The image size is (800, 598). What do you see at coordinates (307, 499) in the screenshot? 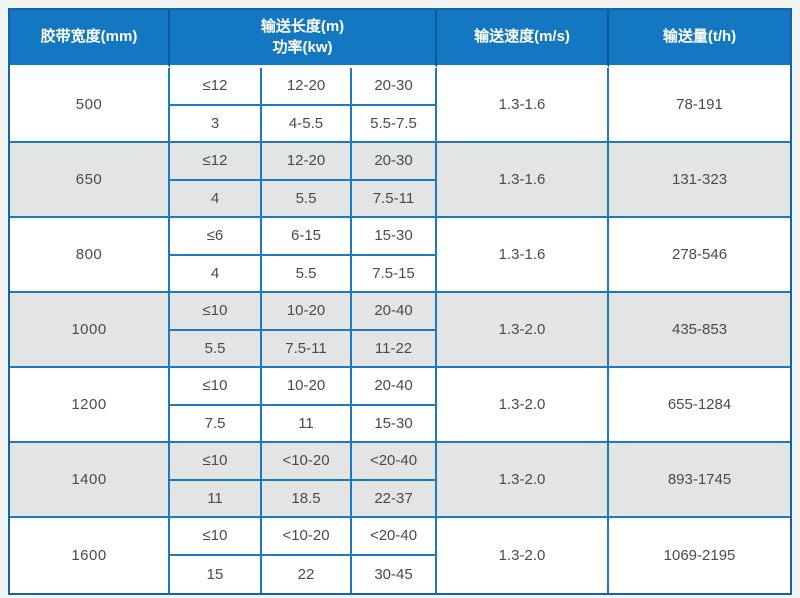
I see `power-cell: 18.5` at bounding box center [307, 499].